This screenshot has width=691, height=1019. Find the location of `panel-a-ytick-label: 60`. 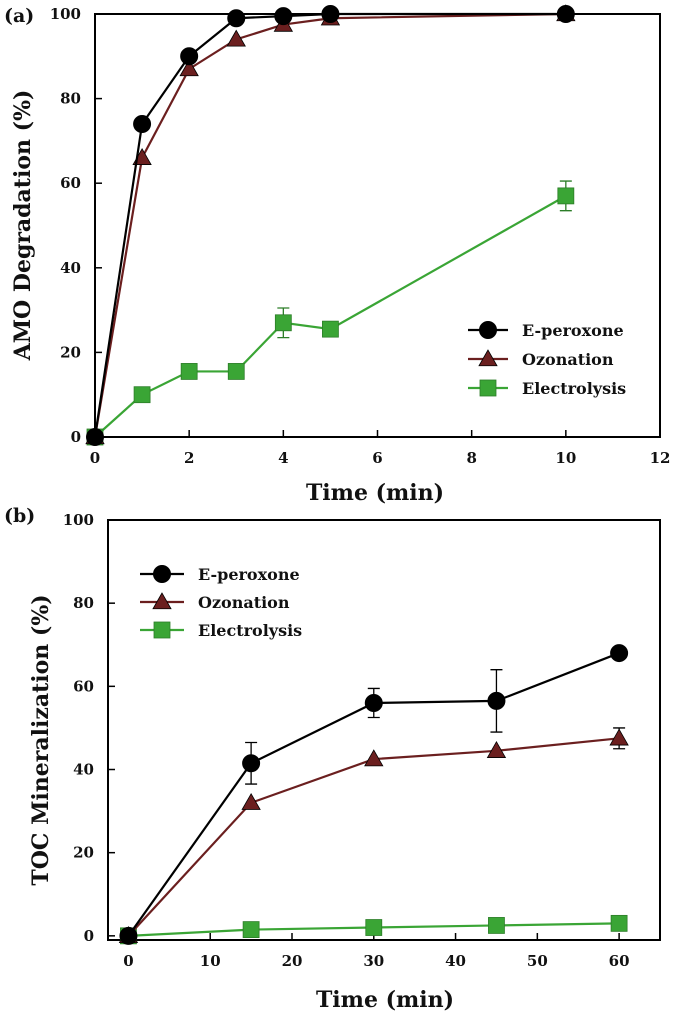

panel-a-ytick-label: 60 is located at coordinates (70, 183).